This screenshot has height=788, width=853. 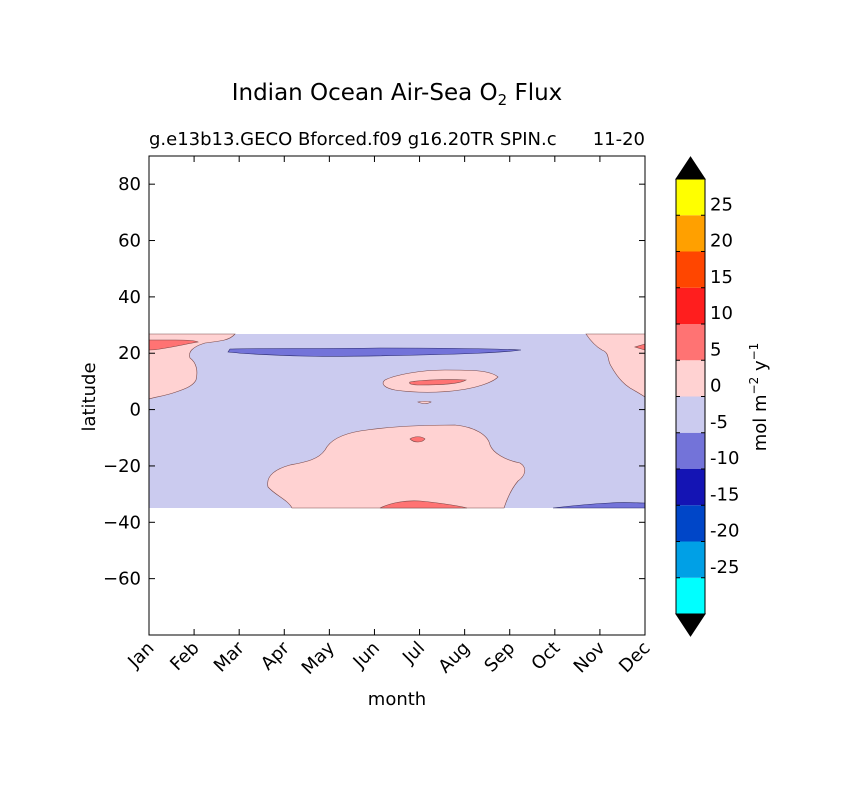 What do you see at coordinates (634, 657) in the screenshot?
I see `x-tick-label: Dec` at bounding box center [634, 657].